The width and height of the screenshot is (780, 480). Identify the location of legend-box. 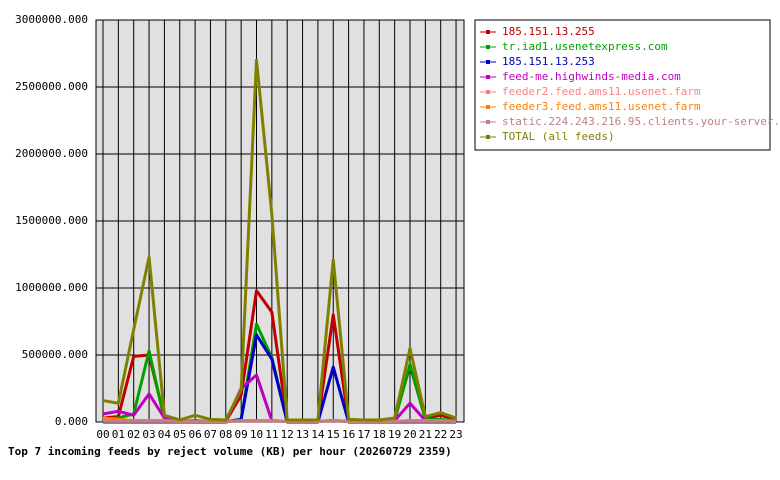
(622, 85).